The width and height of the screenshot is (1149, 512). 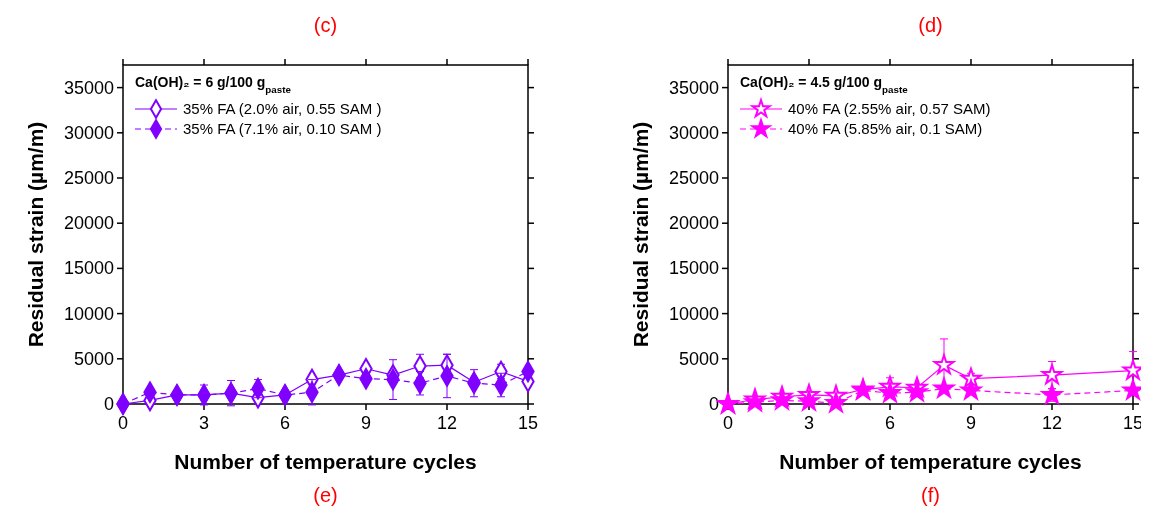 I want to click on text: (e), so click(x=325, y=495).